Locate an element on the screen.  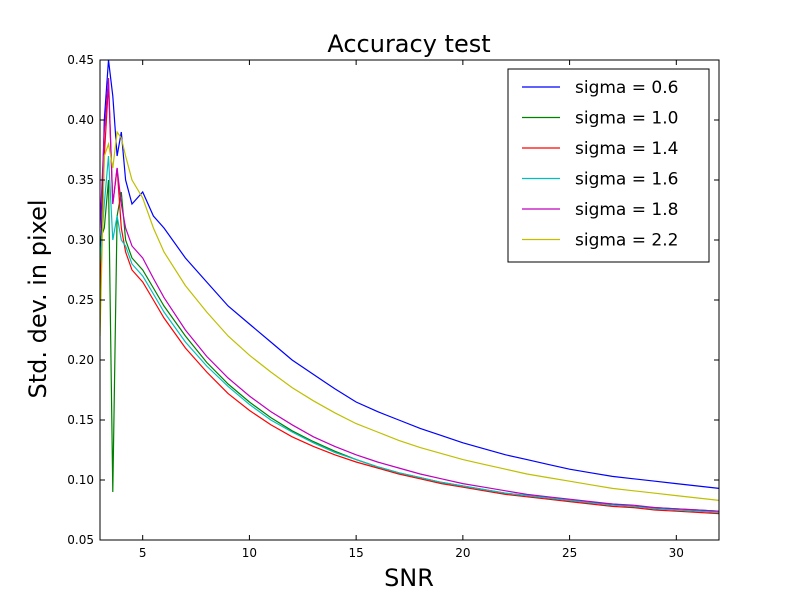
x-axis-label: SNR is located at coordinates (409, 578).